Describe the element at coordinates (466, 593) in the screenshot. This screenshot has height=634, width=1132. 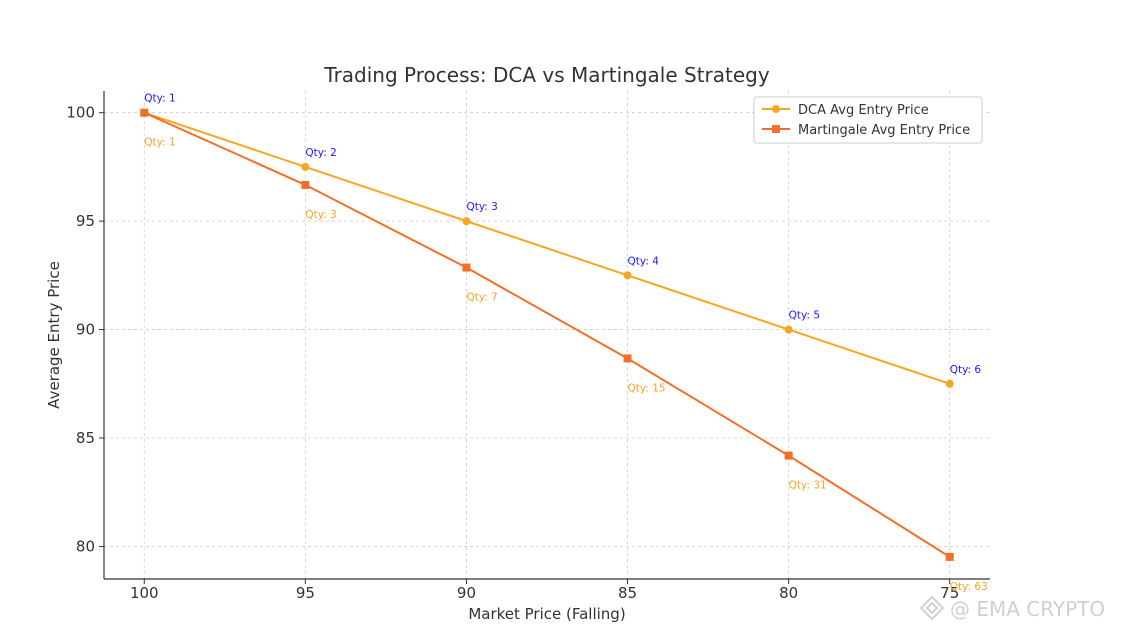
I see `x-tick-label: 90` at that location.